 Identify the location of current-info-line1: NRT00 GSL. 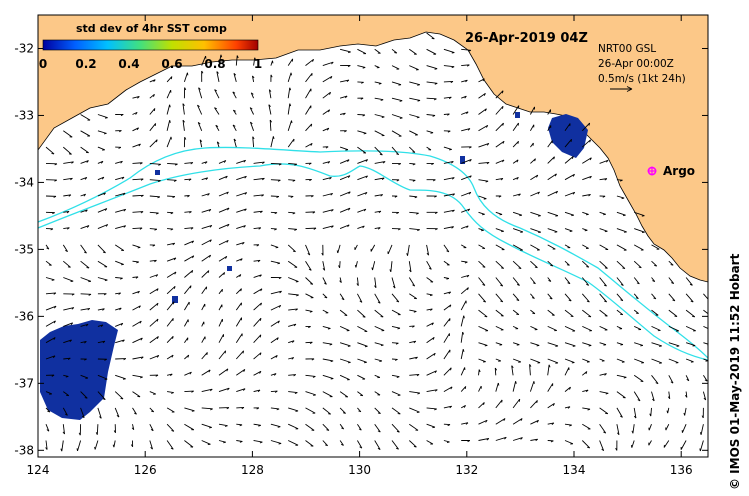
(627, 49).